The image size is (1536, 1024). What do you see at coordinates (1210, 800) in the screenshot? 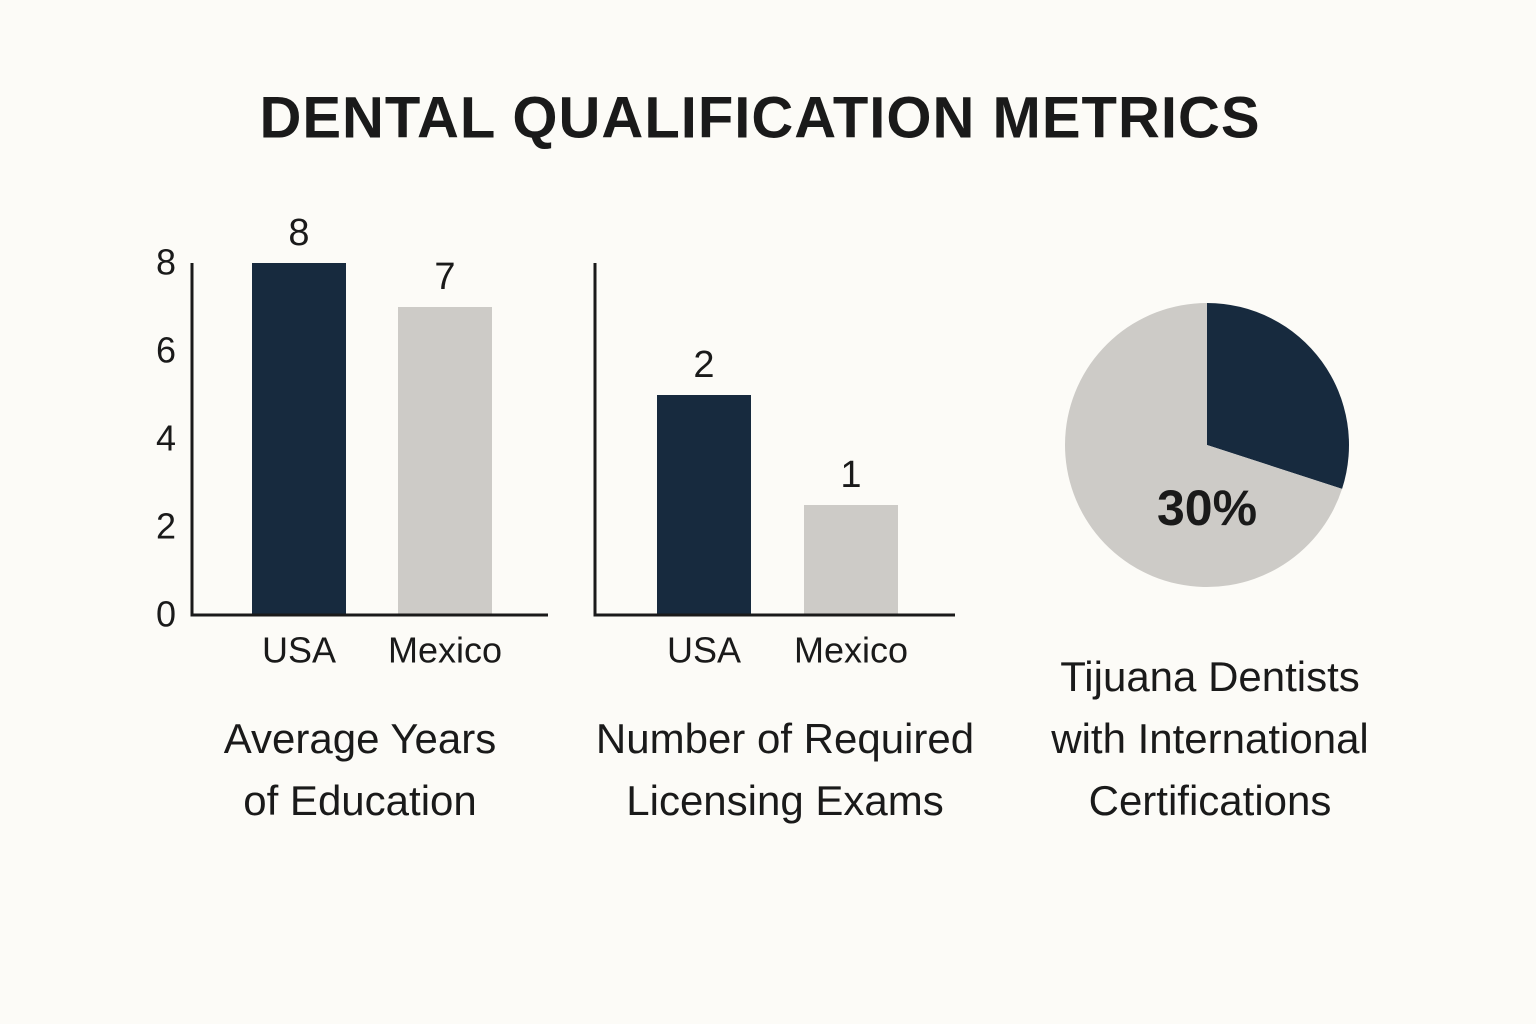
I see `chart-caption: Certifications` at bounding box center [1210, 800].